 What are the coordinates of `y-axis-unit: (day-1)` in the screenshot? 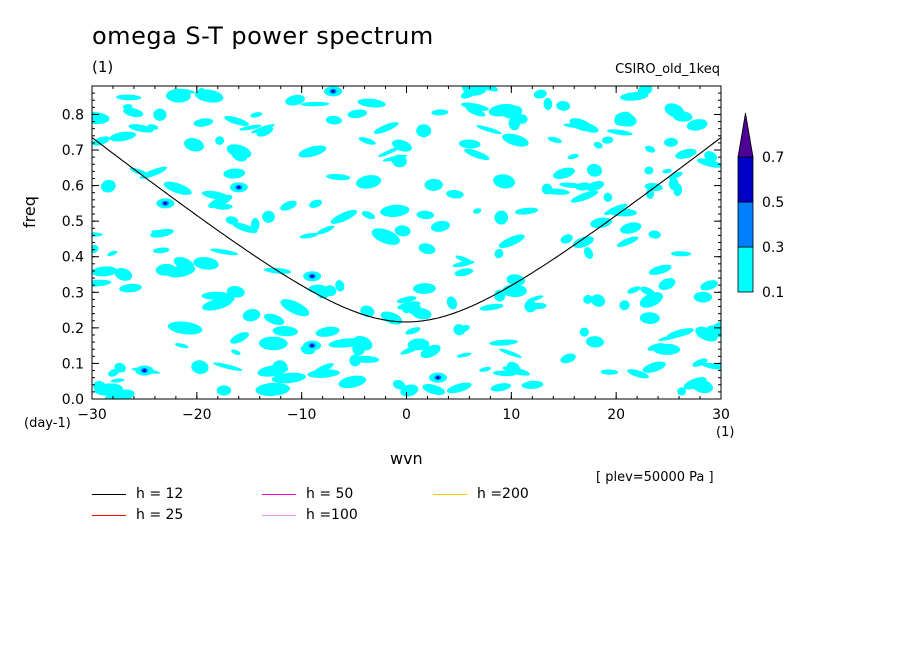 It's located at (47, 423).